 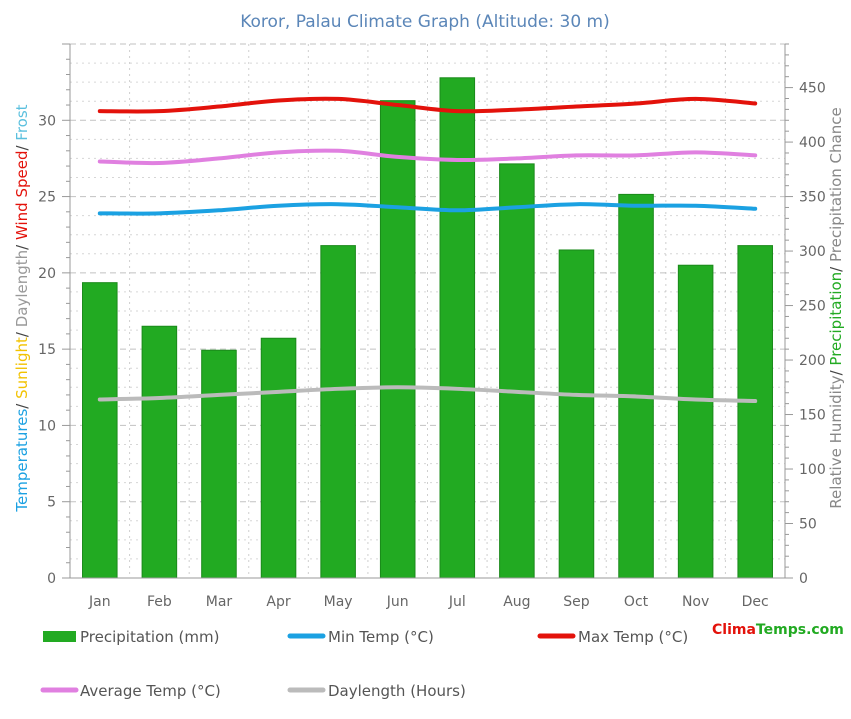 What do you see at coordinates (517, 371) in the screenshot?
I see `precipitation-bar-aug` at bounding box center [517, 371].